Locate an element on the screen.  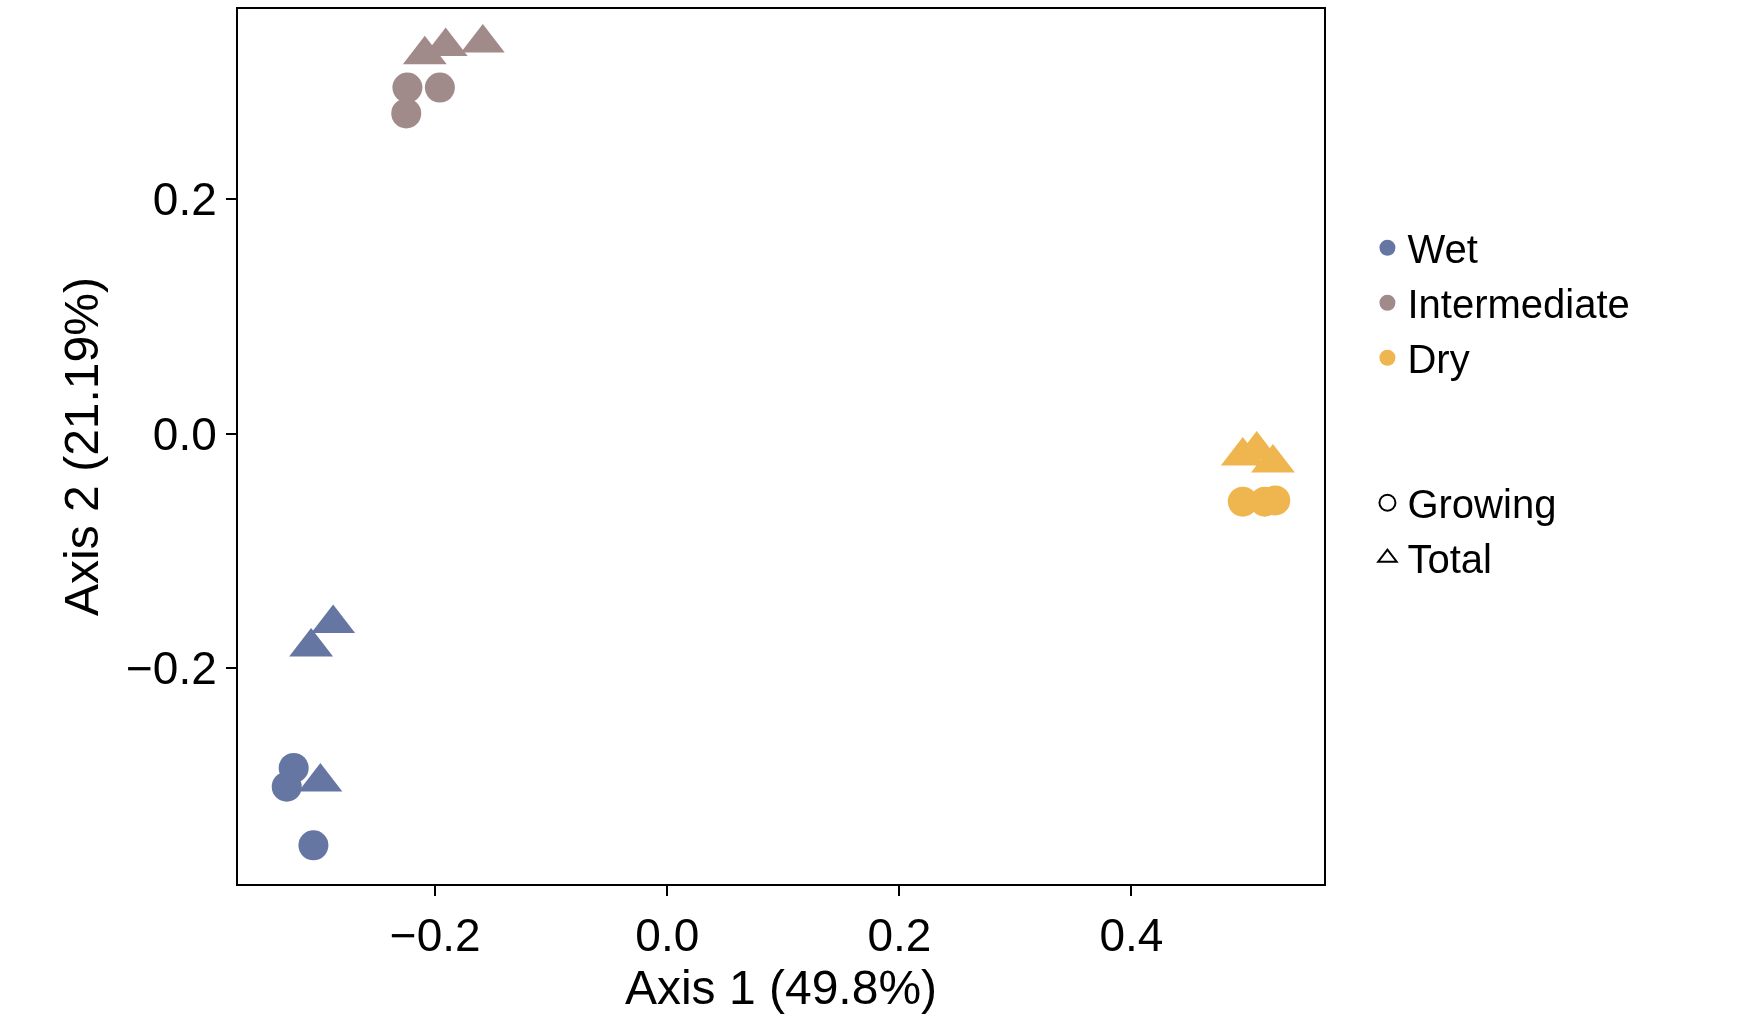
y-axis-title: Axis 2 (21.19%) is located at coordinates (82, 446).